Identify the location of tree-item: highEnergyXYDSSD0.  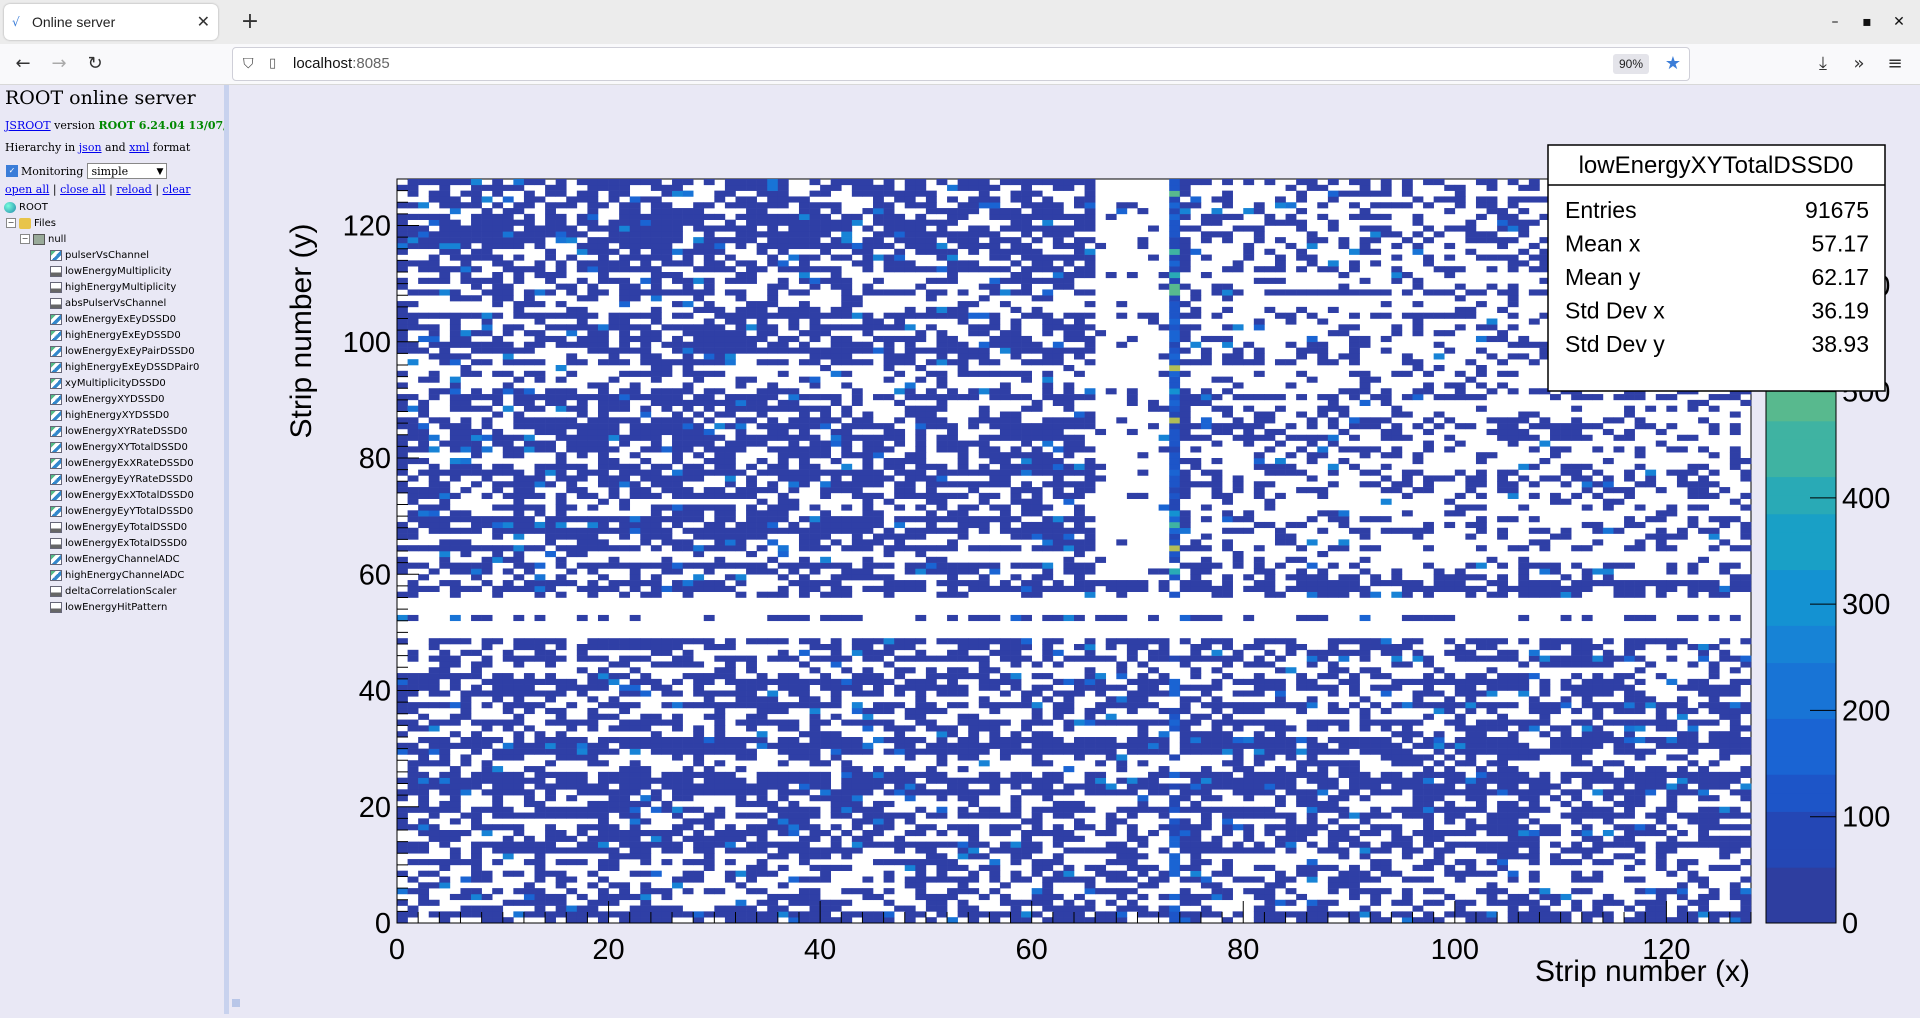
(101, 416).